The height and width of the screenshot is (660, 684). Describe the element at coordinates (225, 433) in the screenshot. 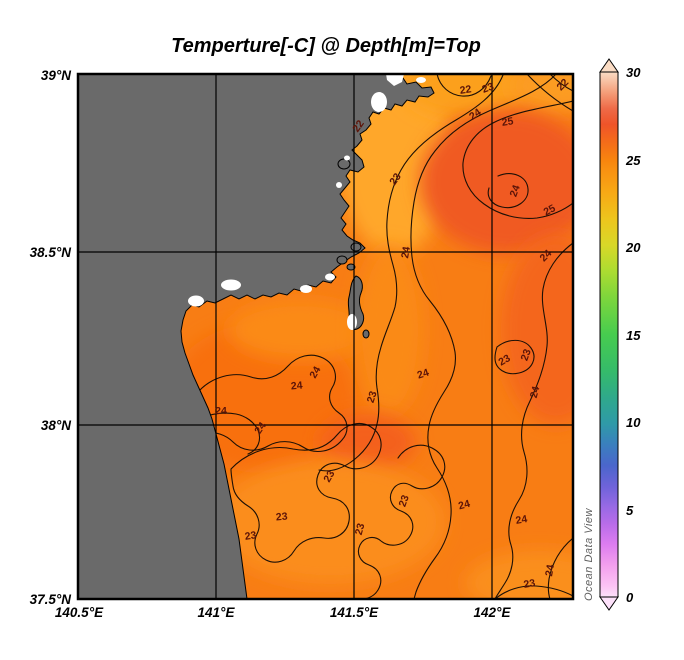

I see `contour-24-coast` at that location.